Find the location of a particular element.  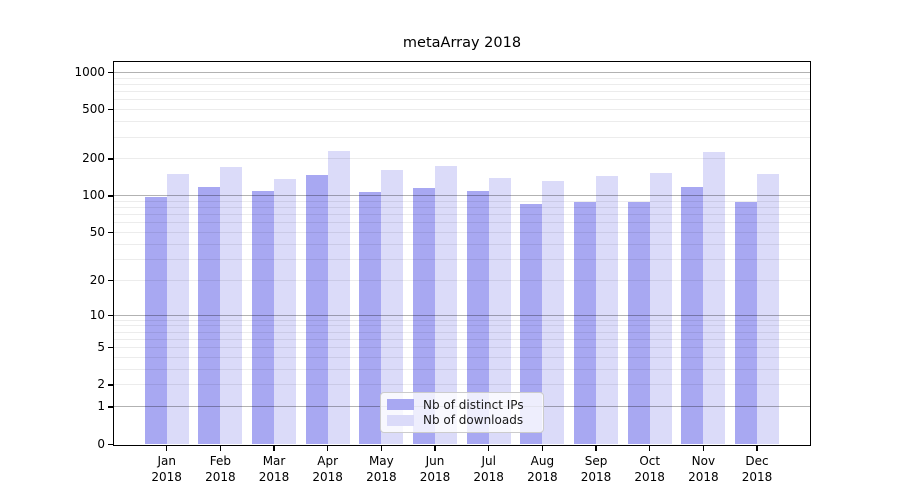

x-tick-label: Jun 2018 is located at coordinates (435, 468).